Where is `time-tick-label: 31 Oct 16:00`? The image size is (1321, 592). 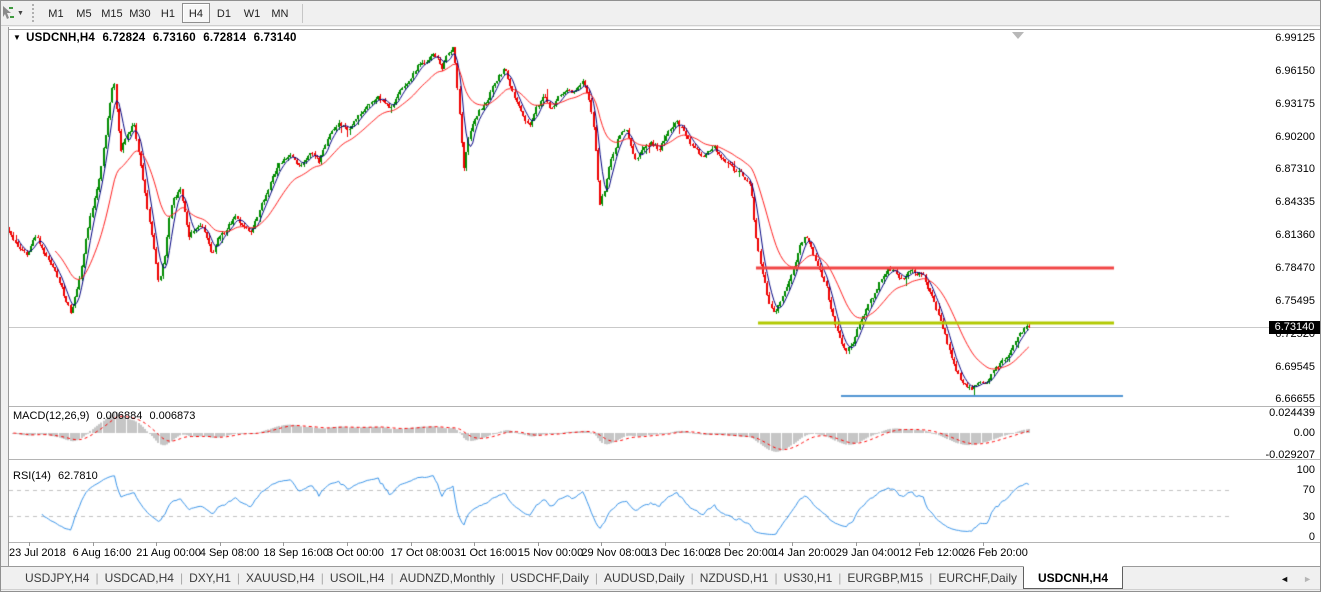 time-tick-label: 31 Oct 16:00 is located at coordinates (486, 553).